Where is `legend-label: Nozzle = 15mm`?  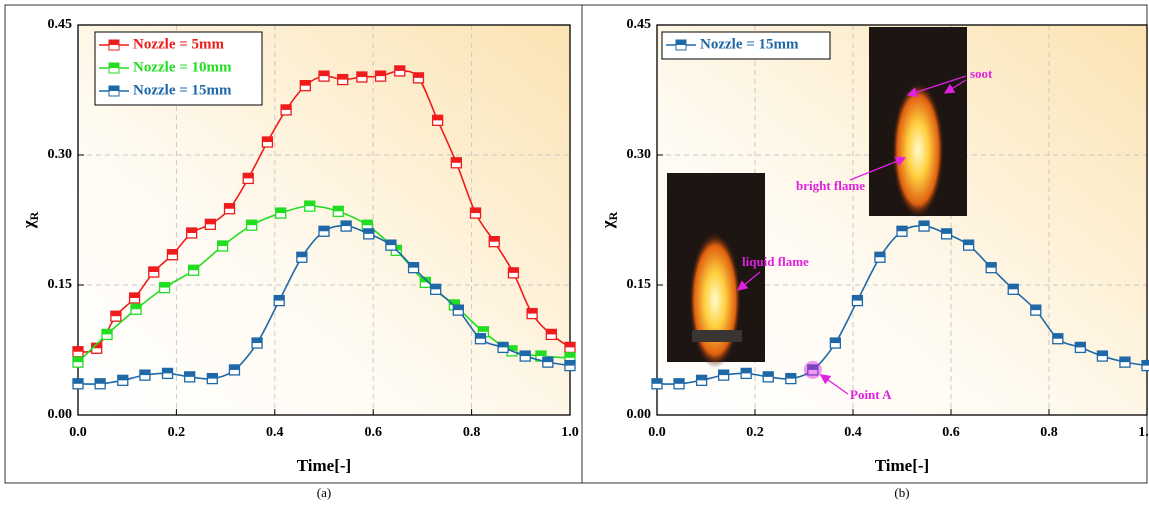
legend-label: Nozzle = 15mm is located at coordinates (749, 44).